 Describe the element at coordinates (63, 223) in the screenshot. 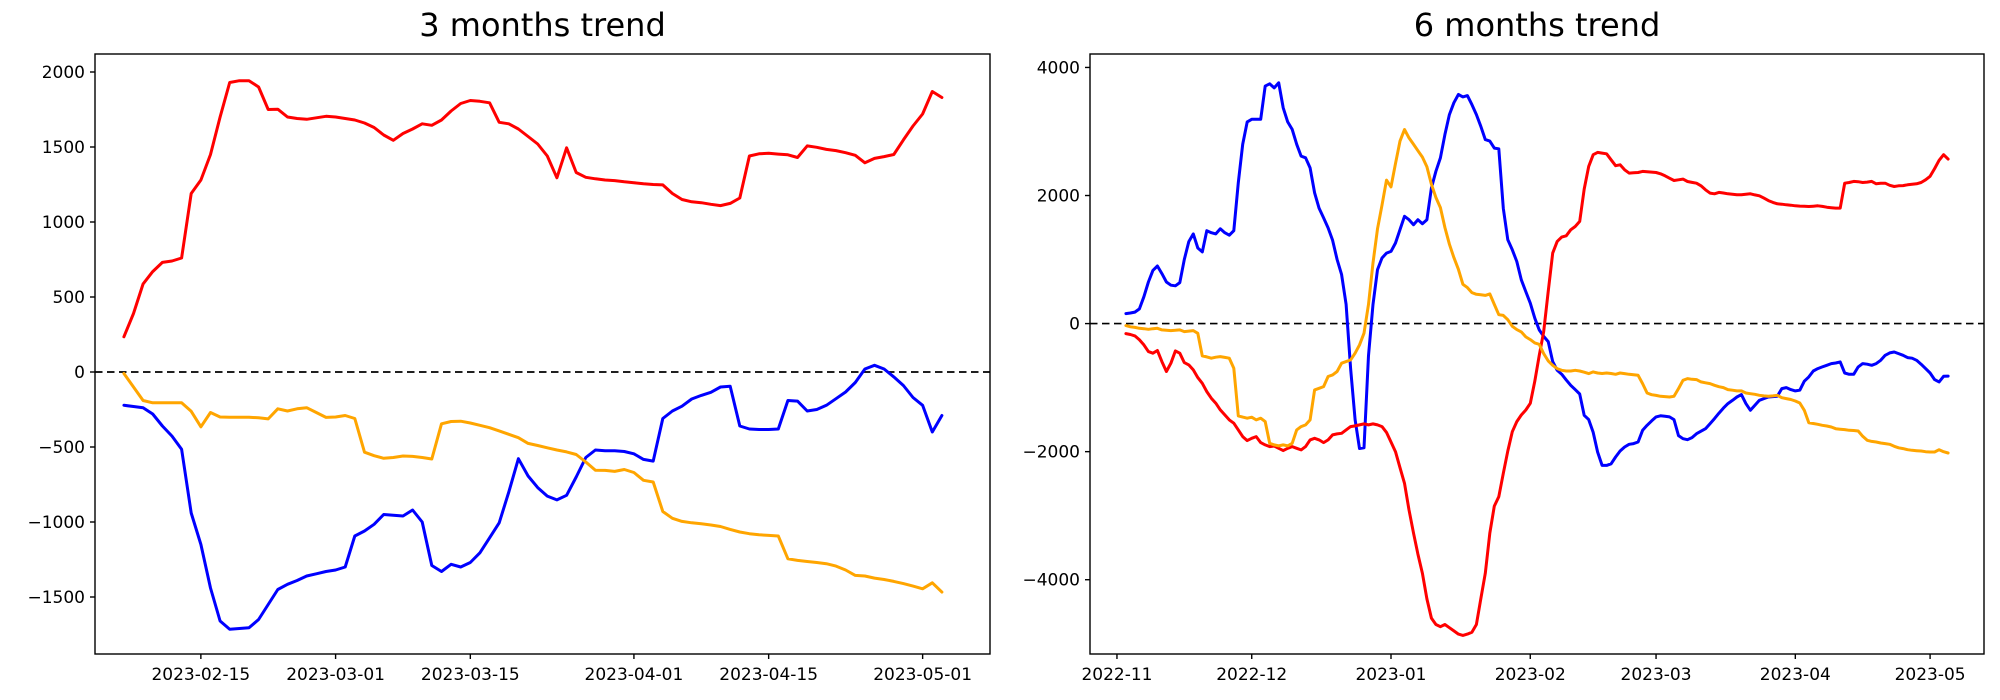

I see `y-tick-label: 1000` at that location.